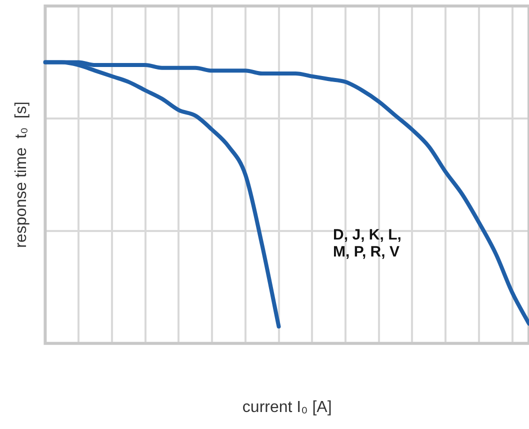 This screenshot has height=429, width=529. What do you see at coordinates (287, 407) in the screenshot?
I see `x-axis-title: current I₀ [A]` at bounding box center [287, 407].